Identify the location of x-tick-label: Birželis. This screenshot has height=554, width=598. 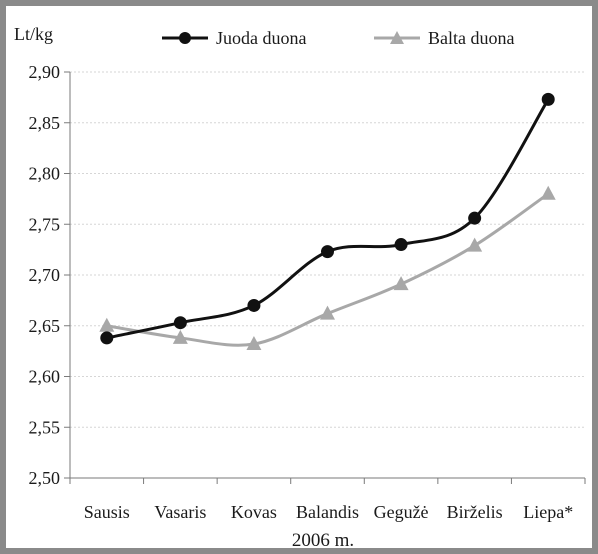
(475, 512).